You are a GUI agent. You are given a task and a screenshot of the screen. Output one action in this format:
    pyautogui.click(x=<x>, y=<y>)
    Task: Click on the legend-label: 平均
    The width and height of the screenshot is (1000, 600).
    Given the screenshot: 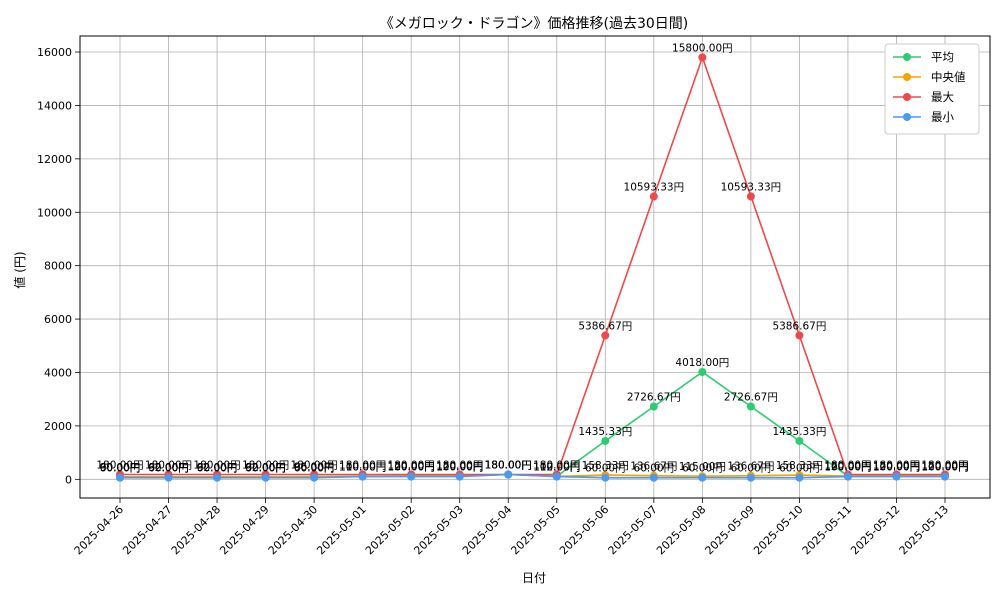 What is the action you would take?
    pyautogui.click(x=942, y=57)
    